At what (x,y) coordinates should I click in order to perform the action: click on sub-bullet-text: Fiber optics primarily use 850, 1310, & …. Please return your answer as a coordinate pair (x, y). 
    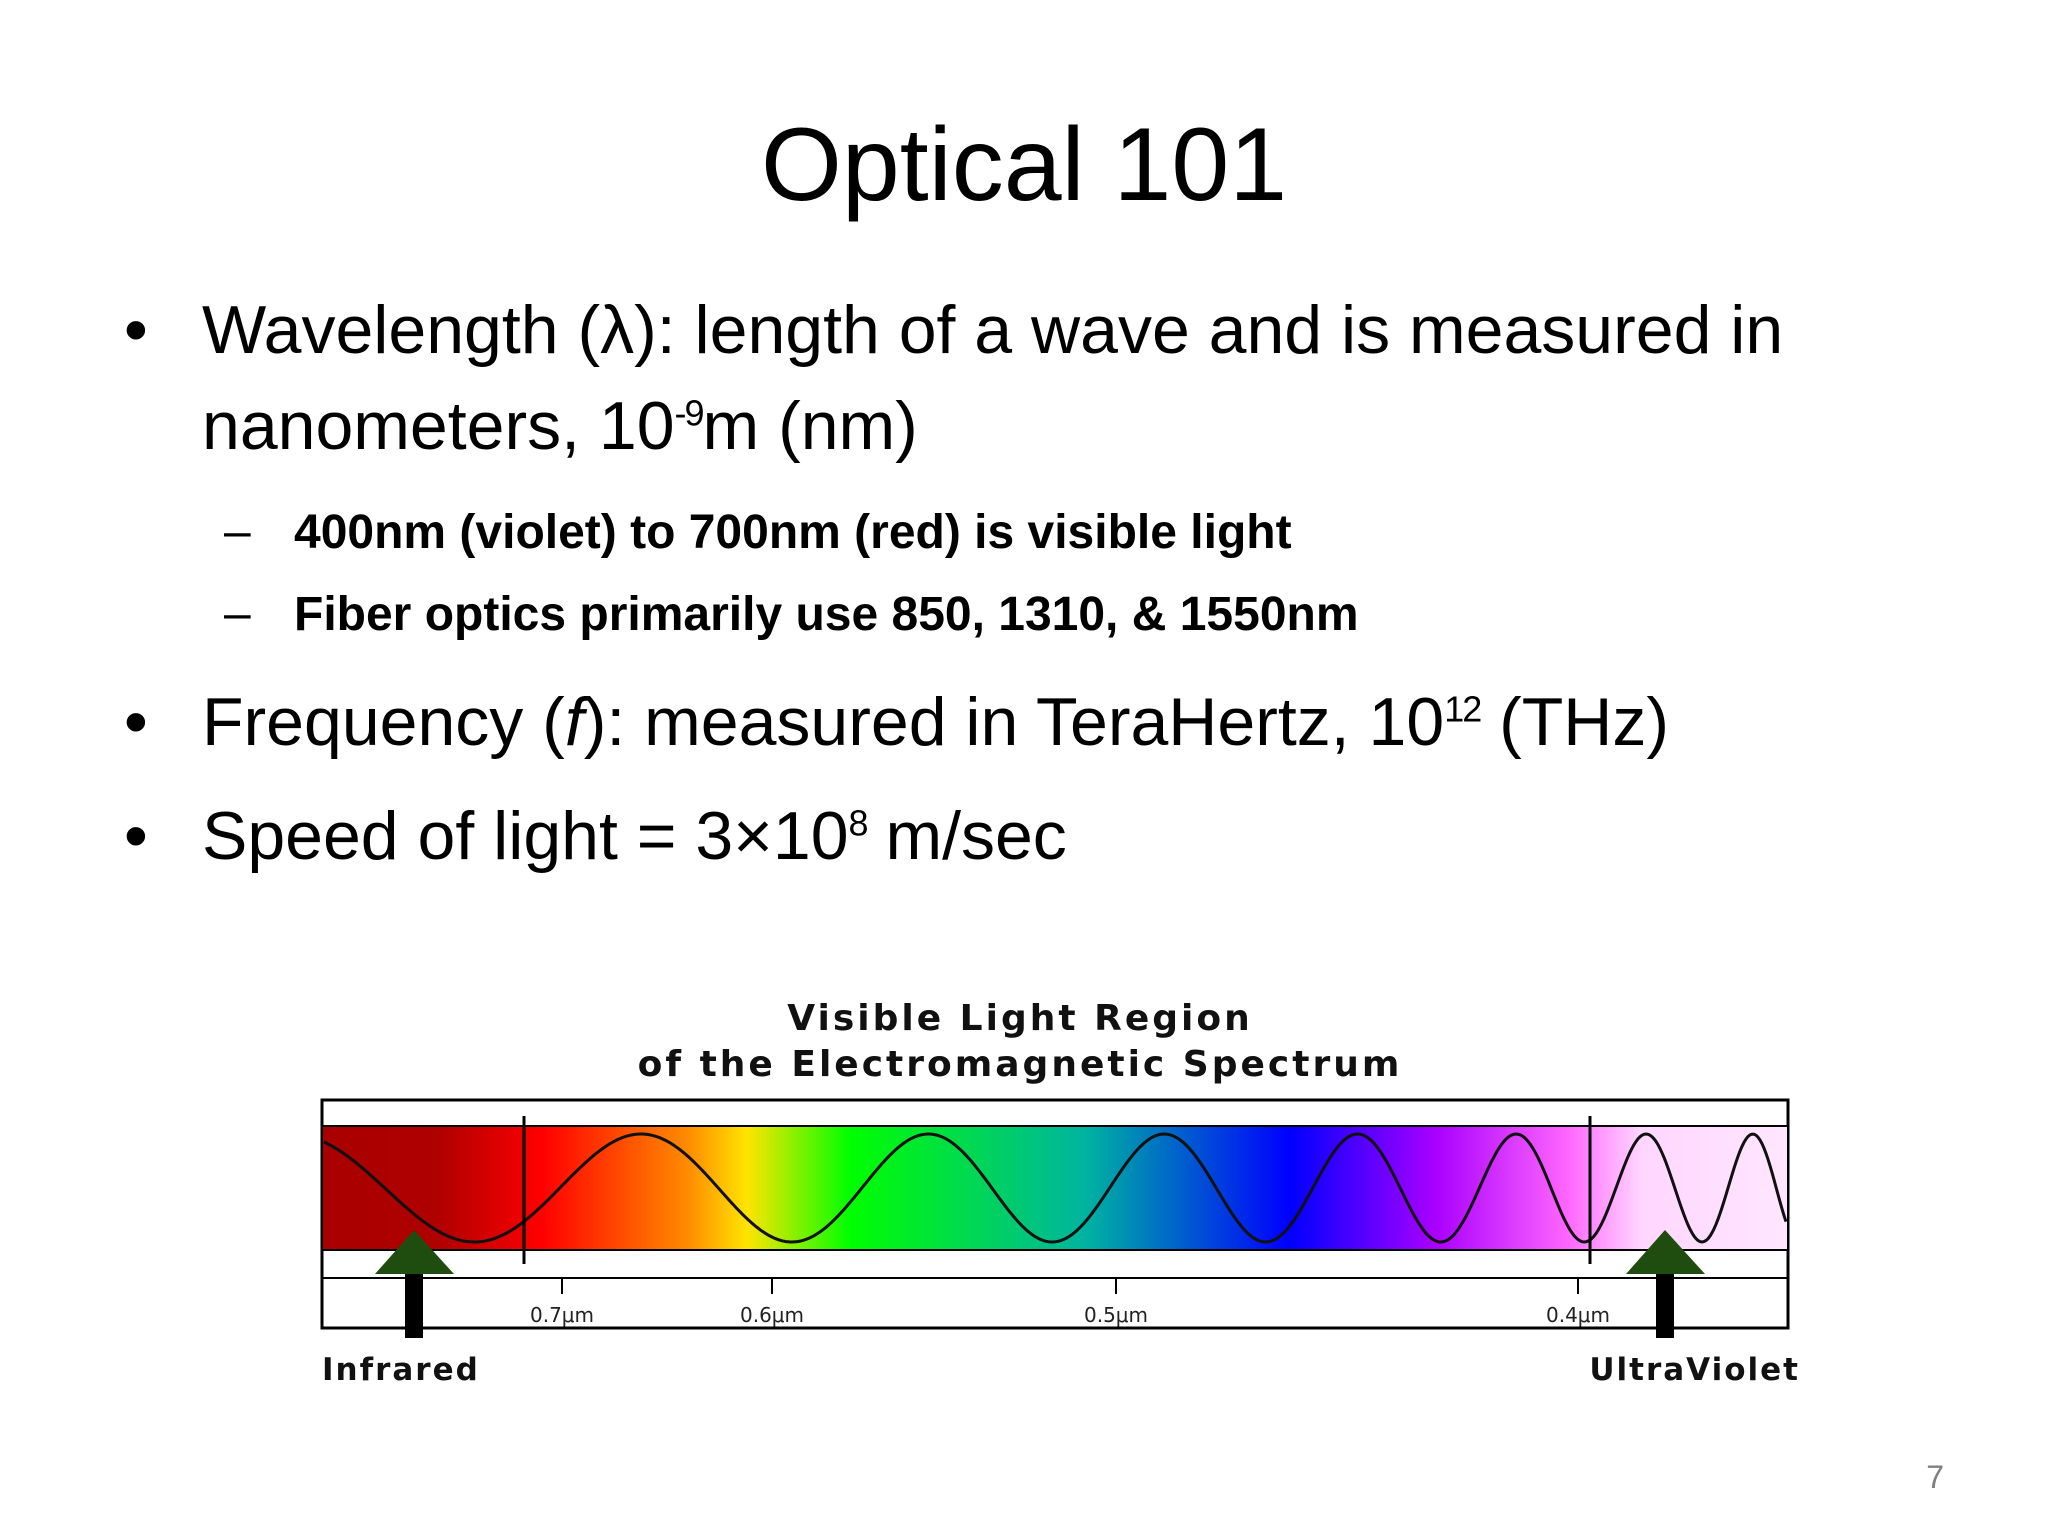
    Looking at the image, I should click on (826, 614).